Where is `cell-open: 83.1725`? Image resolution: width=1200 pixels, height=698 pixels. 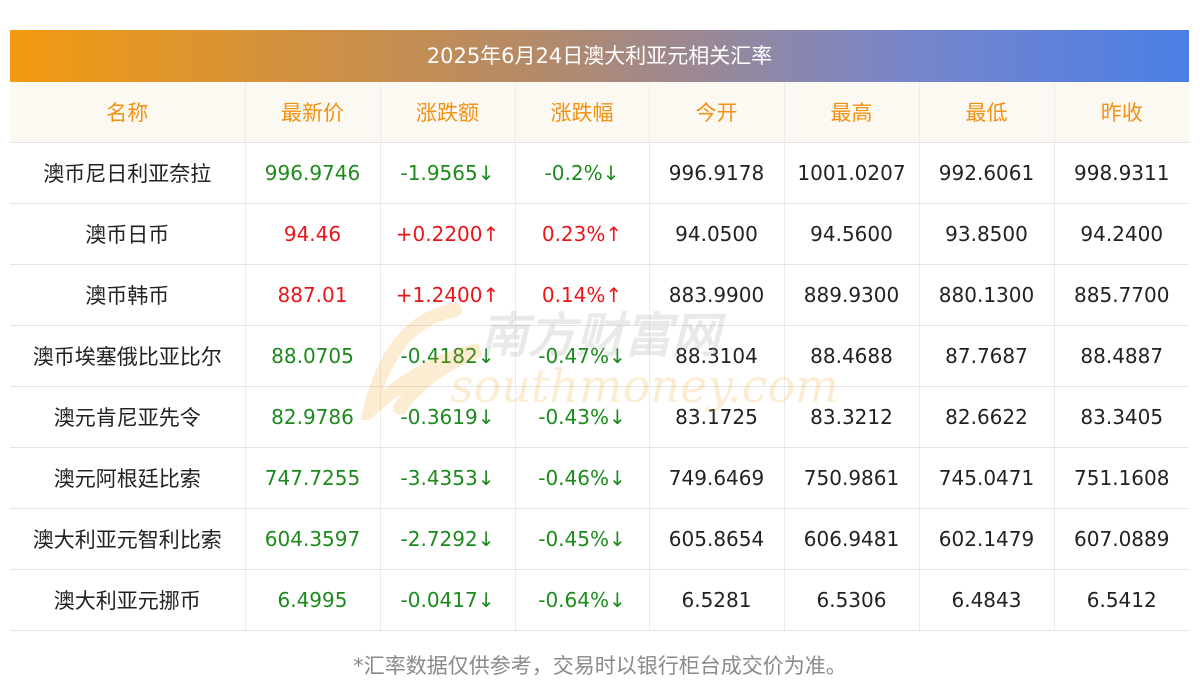
cell-open: 83.1725 is located at coordinates (717, 417).